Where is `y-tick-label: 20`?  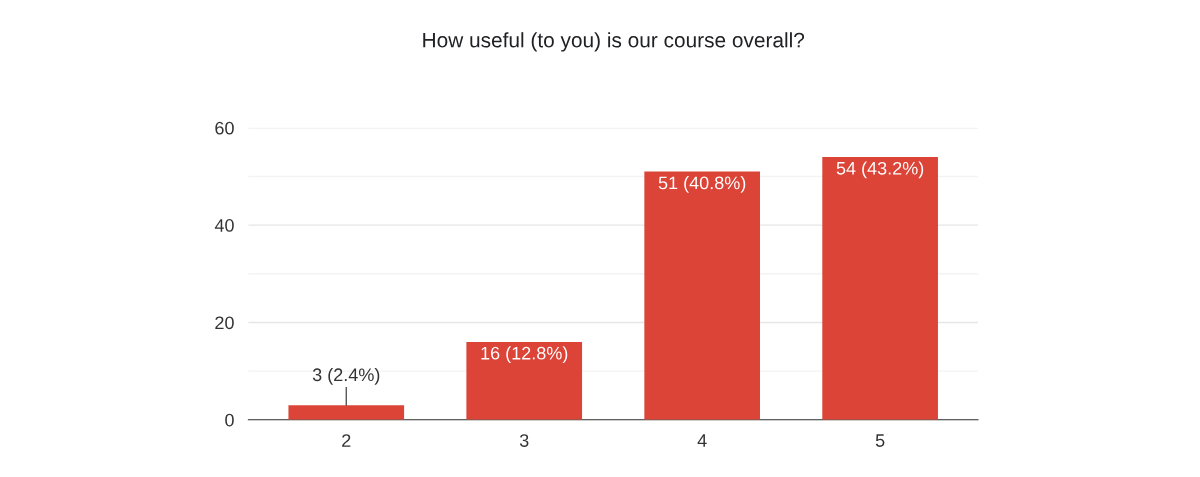
y-tick-label: 20 is located at coordinates (224, 323).